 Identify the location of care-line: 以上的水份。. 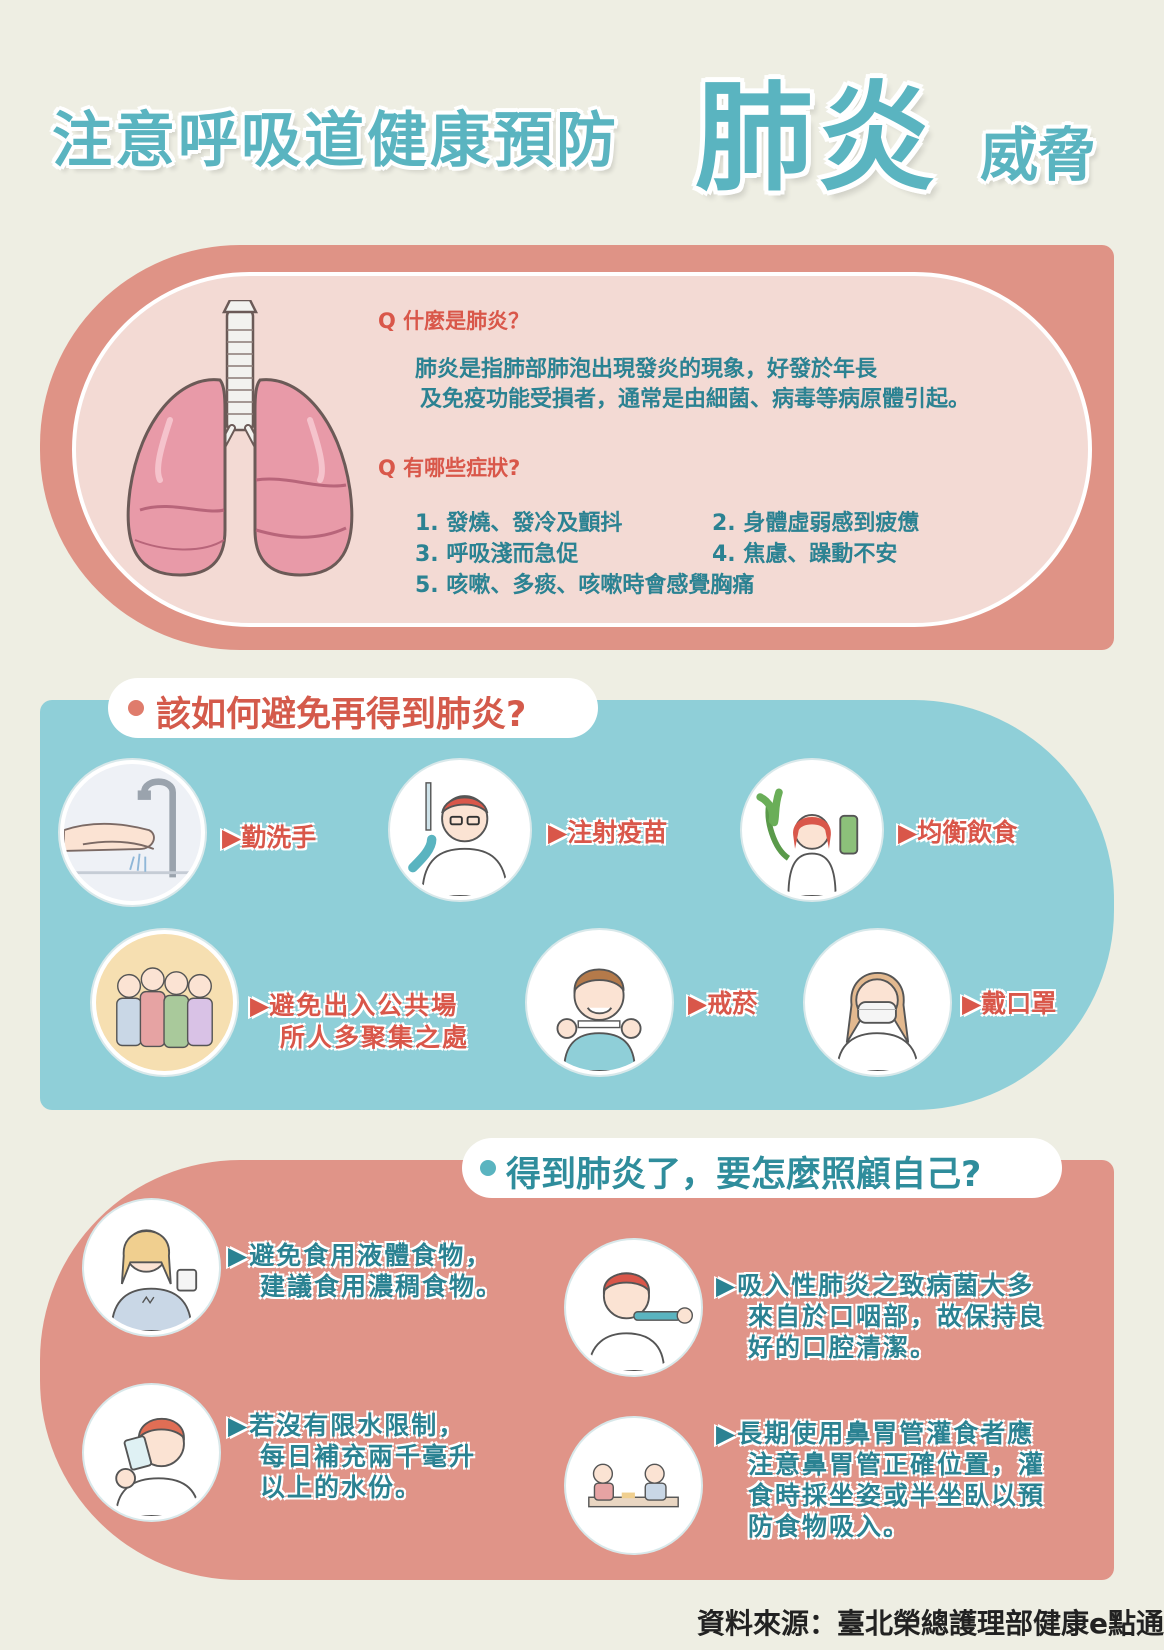
(341, 1487).